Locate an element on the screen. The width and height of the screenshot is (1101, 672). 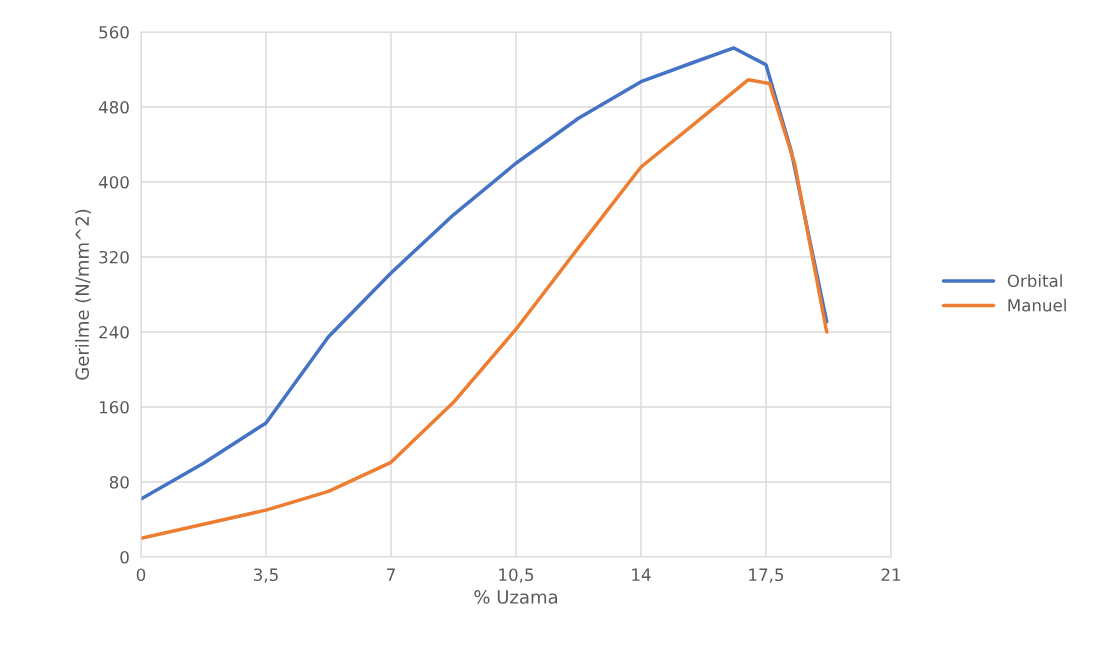
legend-label: Manuel is located at coordinates (1037, 305).